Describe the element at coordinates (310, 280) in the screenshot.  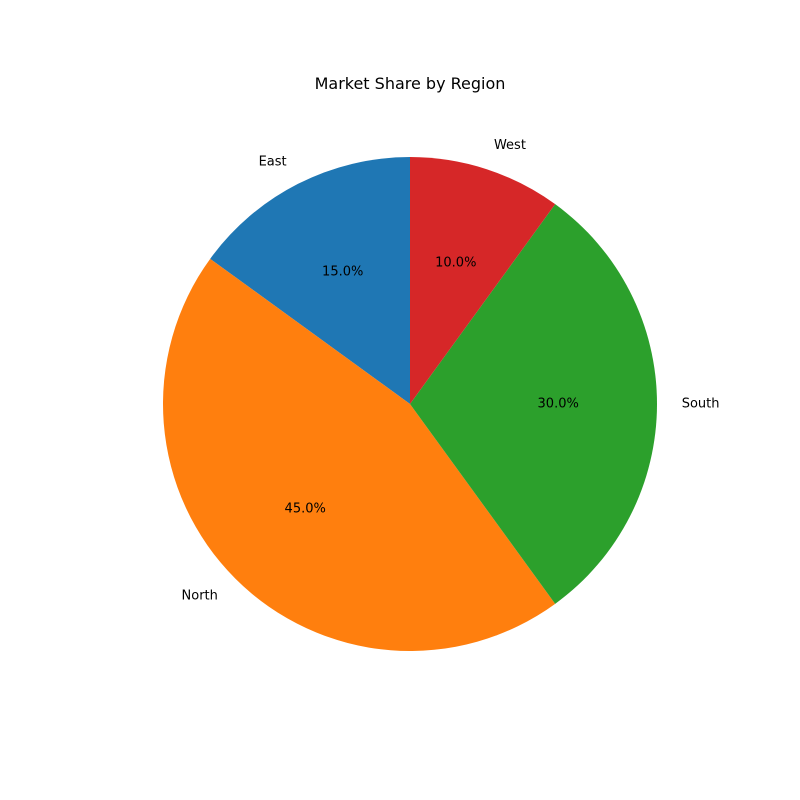
I see `pie-slice-east` at that location.